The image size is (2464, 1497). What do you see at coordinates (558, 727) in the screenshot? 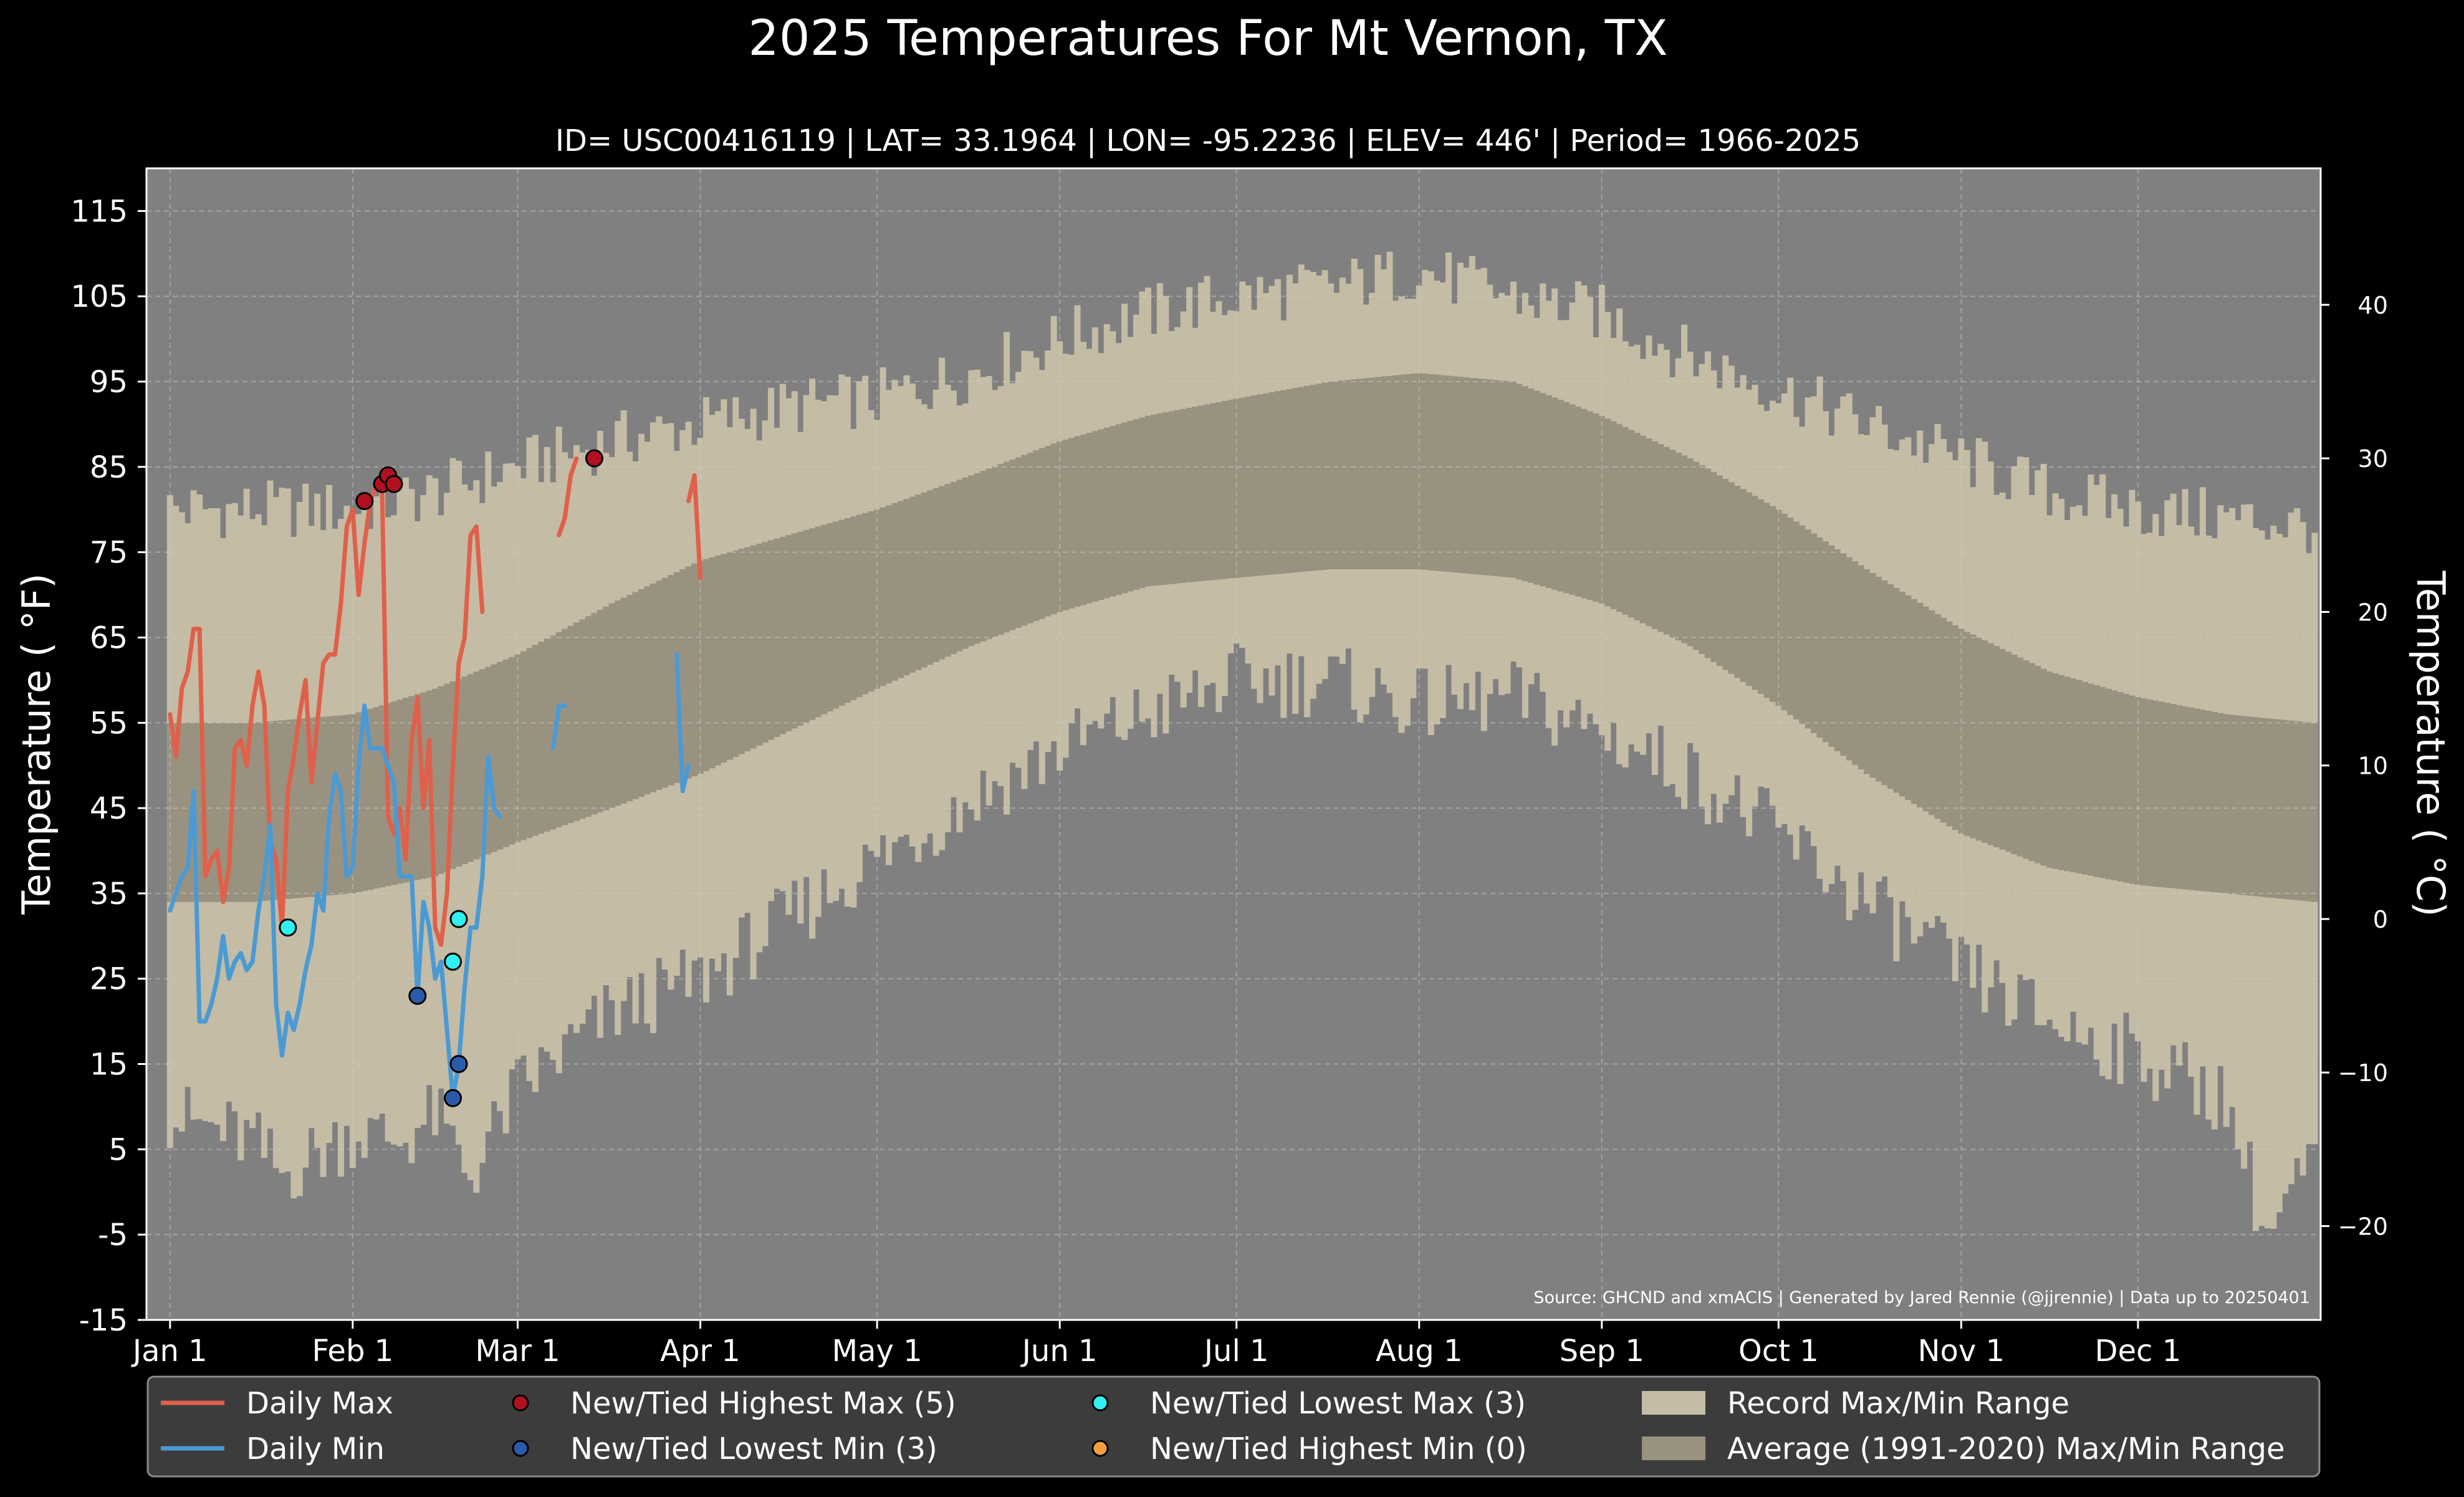
I see `daily-min-line` at bounding box center [558, 727].